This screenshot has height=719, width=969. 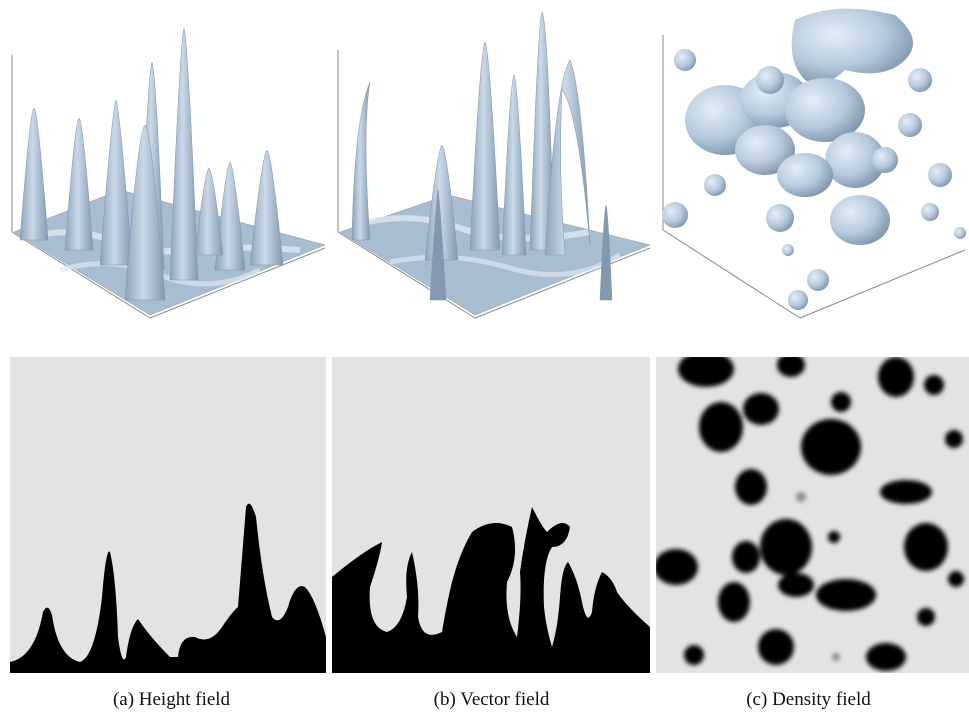 What do you see at coordinates (808, 699) in the screenshot?
I see `caption-density-field: (c) Density field` at bounding box center [808, 699].